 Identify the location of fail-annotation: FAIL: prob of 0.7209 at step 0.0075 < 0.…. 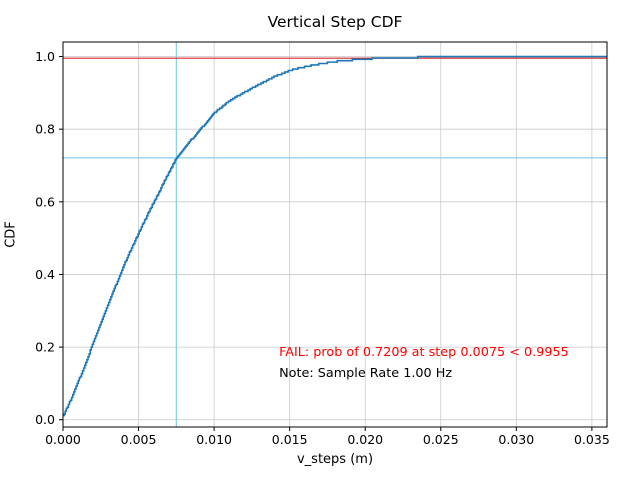
(424, 353).